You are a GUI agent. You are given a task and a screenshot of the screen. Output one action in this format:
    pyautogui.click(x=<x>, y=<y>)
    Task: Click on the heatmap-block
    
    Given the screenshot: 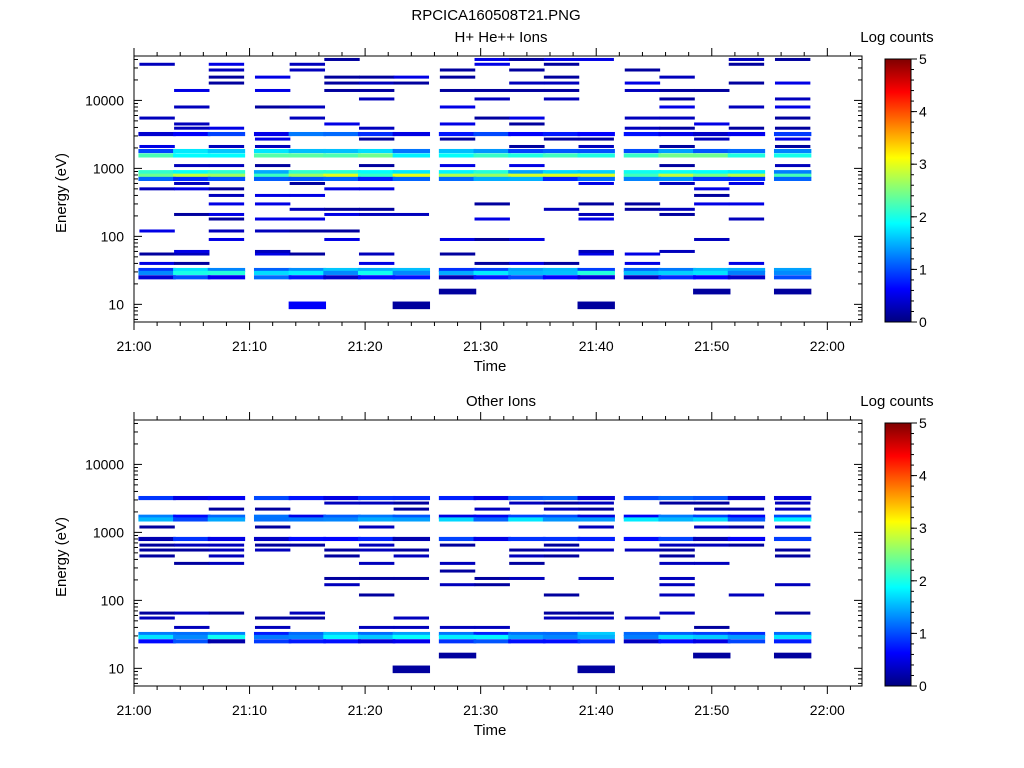 What is the action you would take?
    pyautogui.click(x=712, y=291)
    